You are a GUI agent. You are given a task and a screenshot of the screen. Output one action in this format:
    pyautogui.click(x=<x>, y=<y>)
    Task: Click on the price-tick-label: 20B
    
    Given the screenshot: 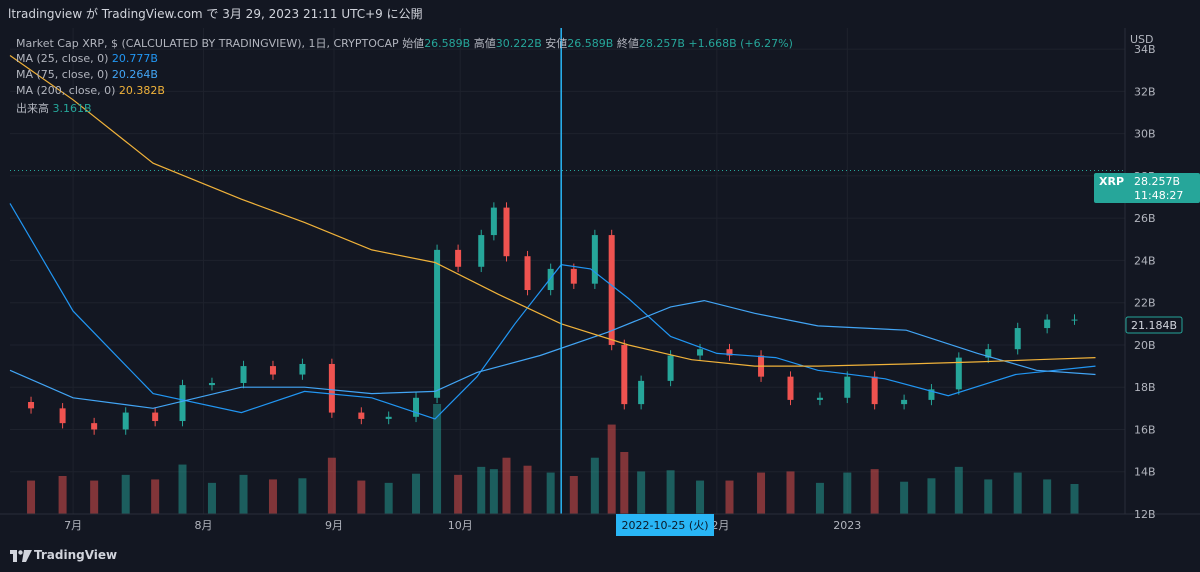 What is the action you would take?
    pyautogui.click(x=1145, y=345)
    